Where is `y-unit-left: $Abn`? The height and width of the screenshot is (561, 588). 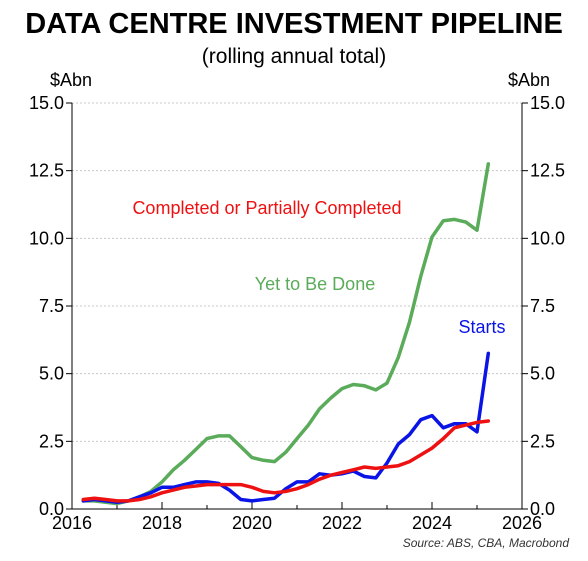 y-unit-left: $Abn is located at coordinates (71, 80).